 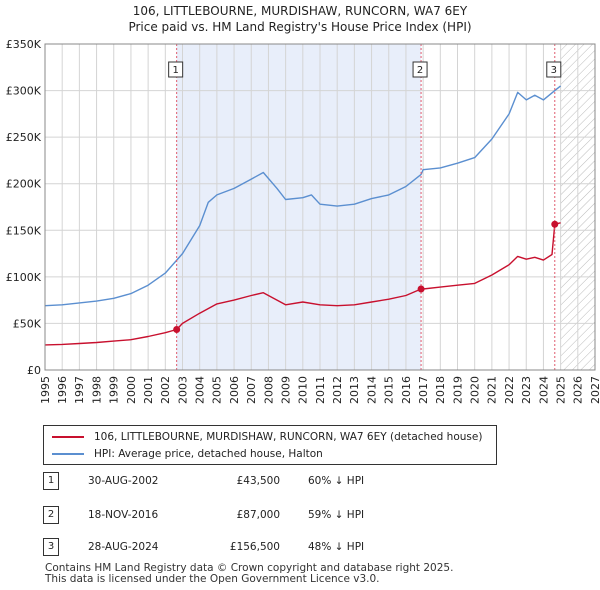 What do you see at coordinates (389, 390) in the screenshot?
I see `x-tick-label: 2015` at bounding box center [389, 390].